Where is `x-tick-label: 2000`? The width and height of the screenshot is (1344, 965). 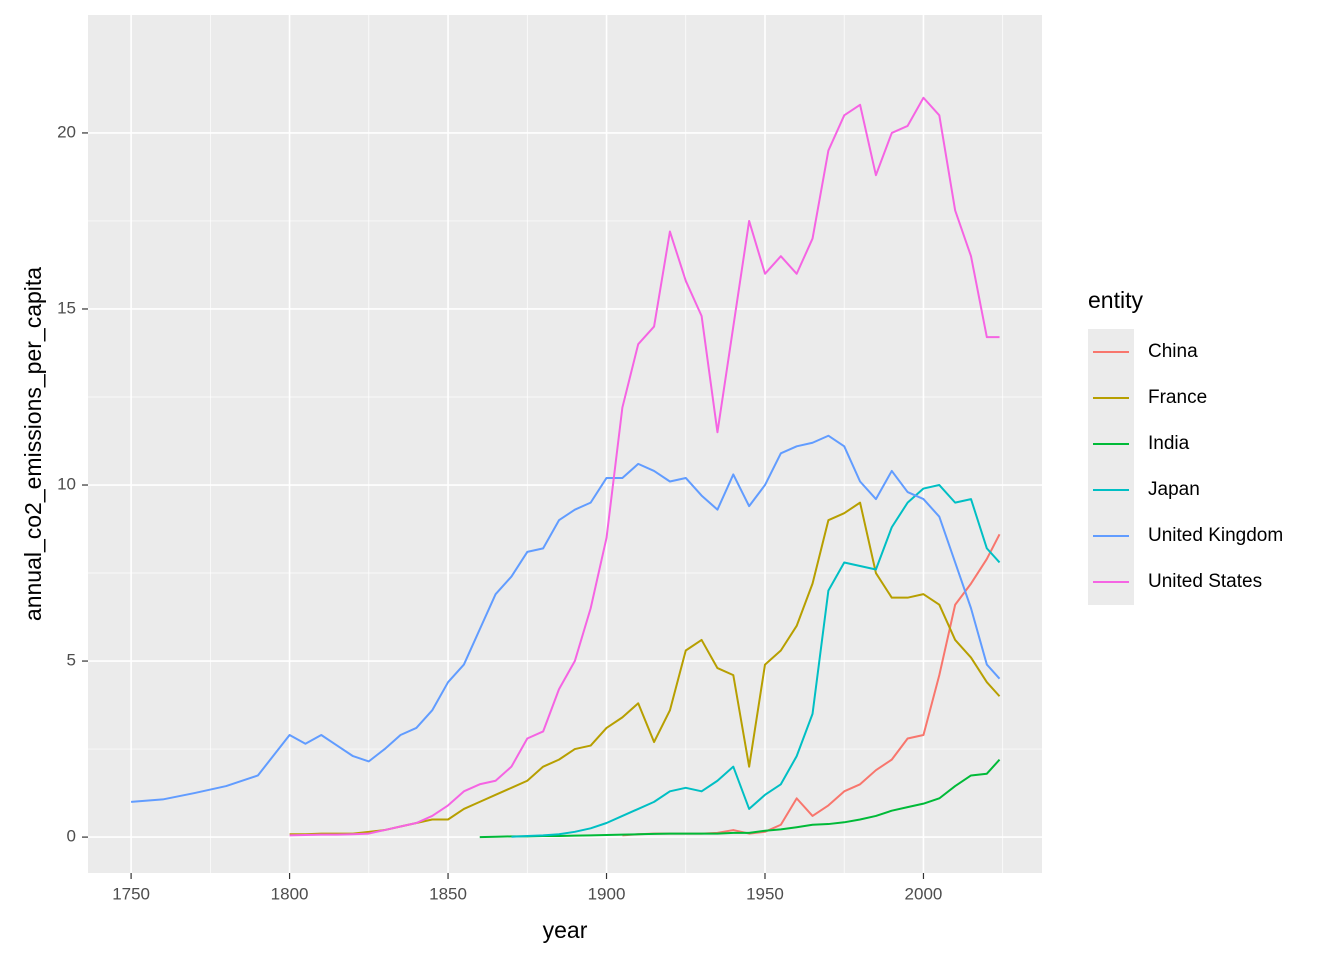 x-tick-label: 2000 is located at coordinates (924, 893).